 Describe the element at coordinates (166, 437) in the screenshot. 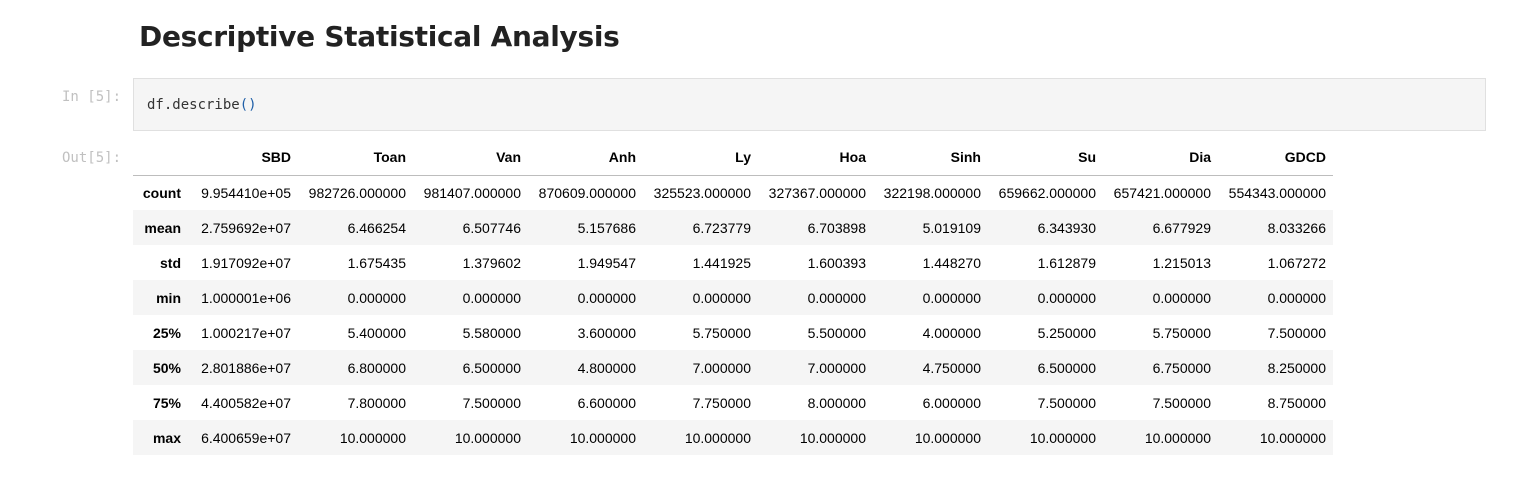

I see `row-label: max` at that location.